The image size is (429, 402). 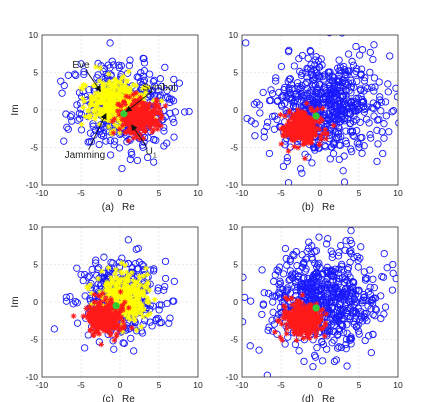 I want to click on x-tick-label: -10, so click(x=242, y=193).